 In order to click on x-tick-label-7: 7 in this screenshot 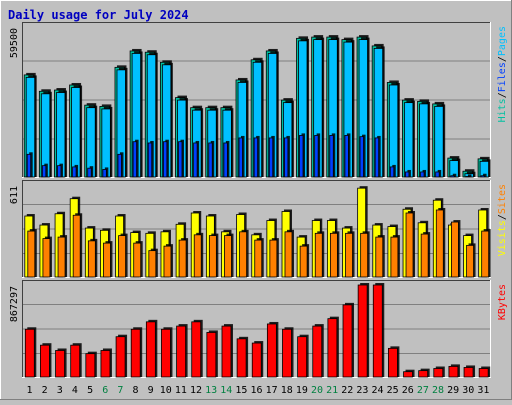, I will do `click(120, 390)`.